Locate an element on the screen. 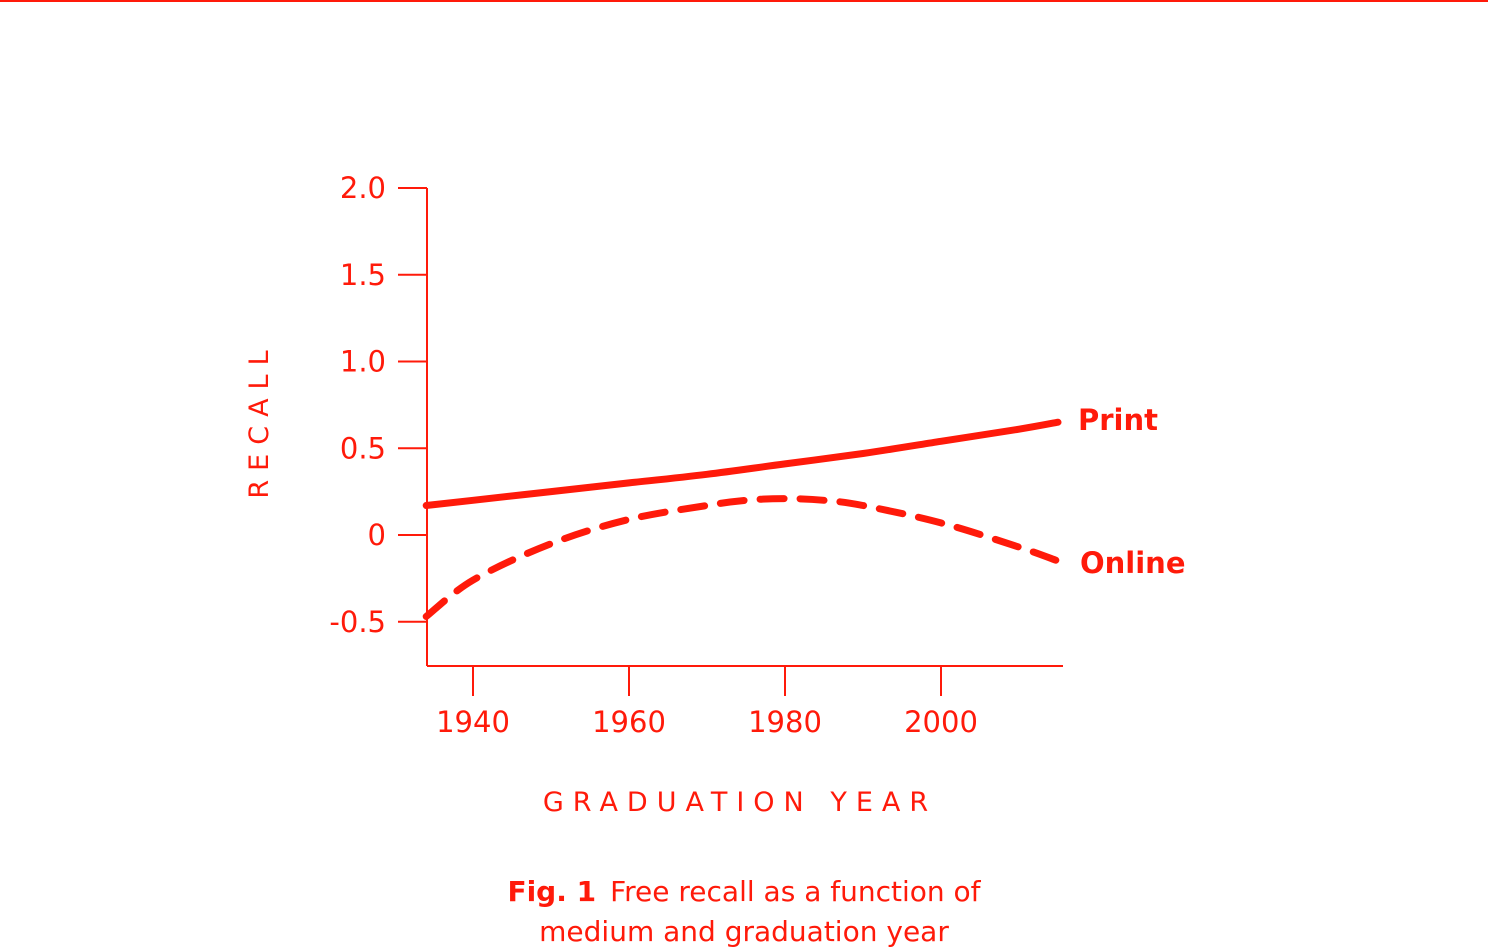  caption-line-1: Fig. 1 Free recall as a function of is located at coordinates (744, 892).